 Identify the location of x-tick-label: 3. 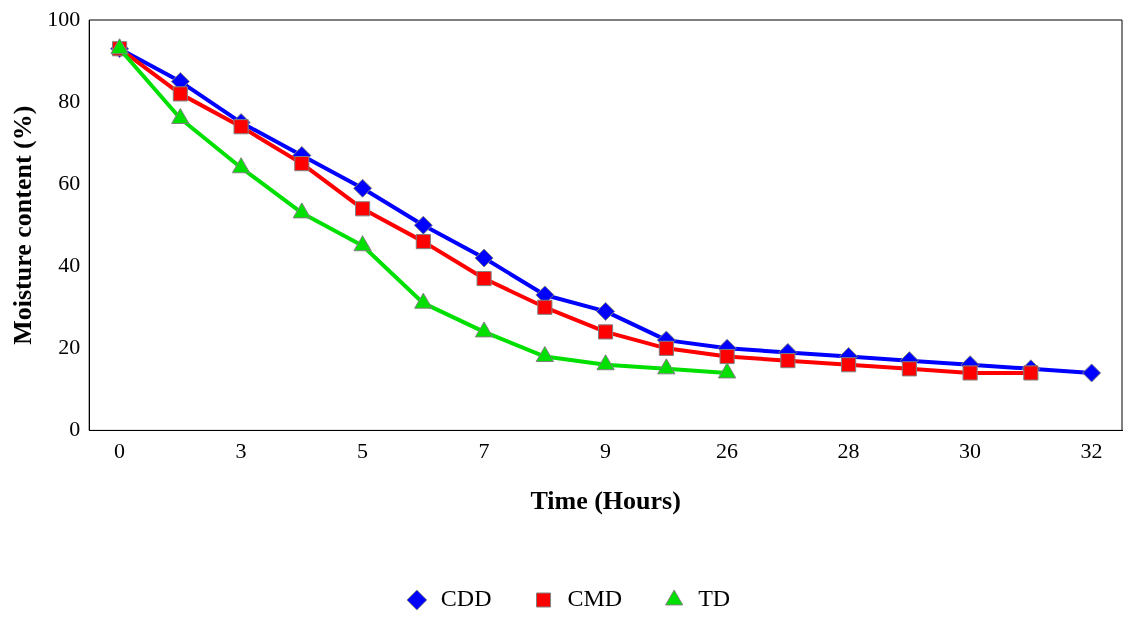
(241, 451).